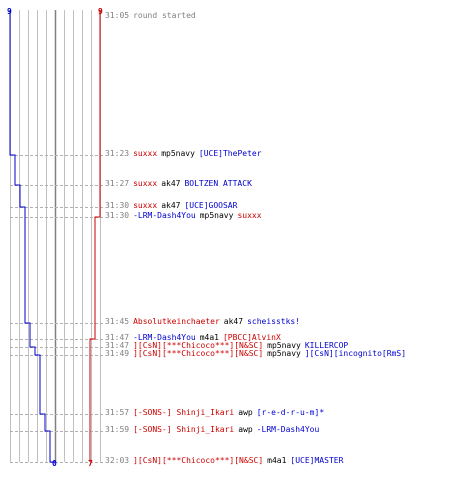 The image size is (450, 500). What do you see at coordinates (230, 153) in the screenshot?
I see `event-text: [UCE]ThePeter` at bounding box center [230, 153].